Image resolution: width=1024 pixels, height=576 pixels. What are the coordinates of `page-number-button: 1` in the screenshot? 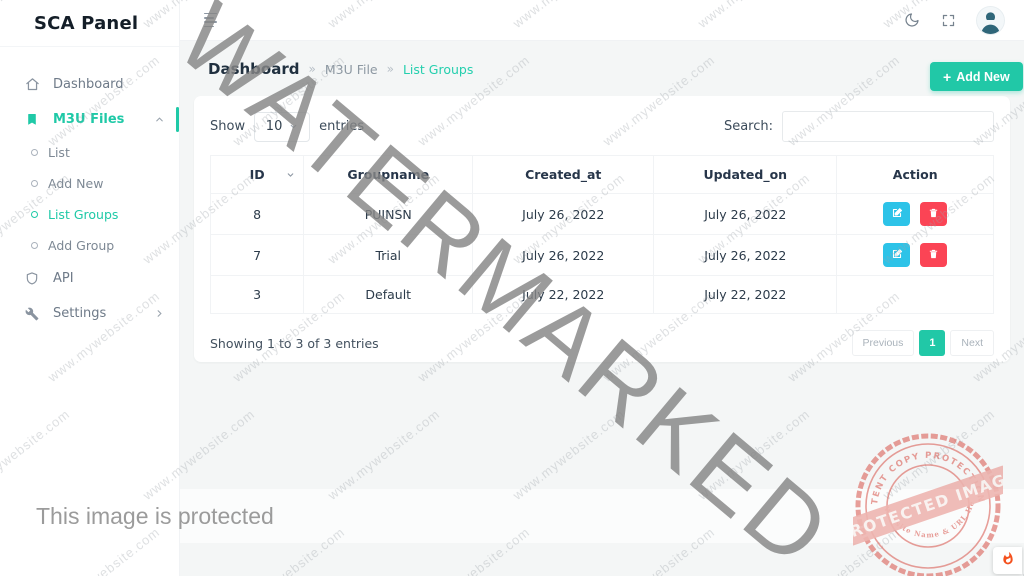 It's located at (932, 343).